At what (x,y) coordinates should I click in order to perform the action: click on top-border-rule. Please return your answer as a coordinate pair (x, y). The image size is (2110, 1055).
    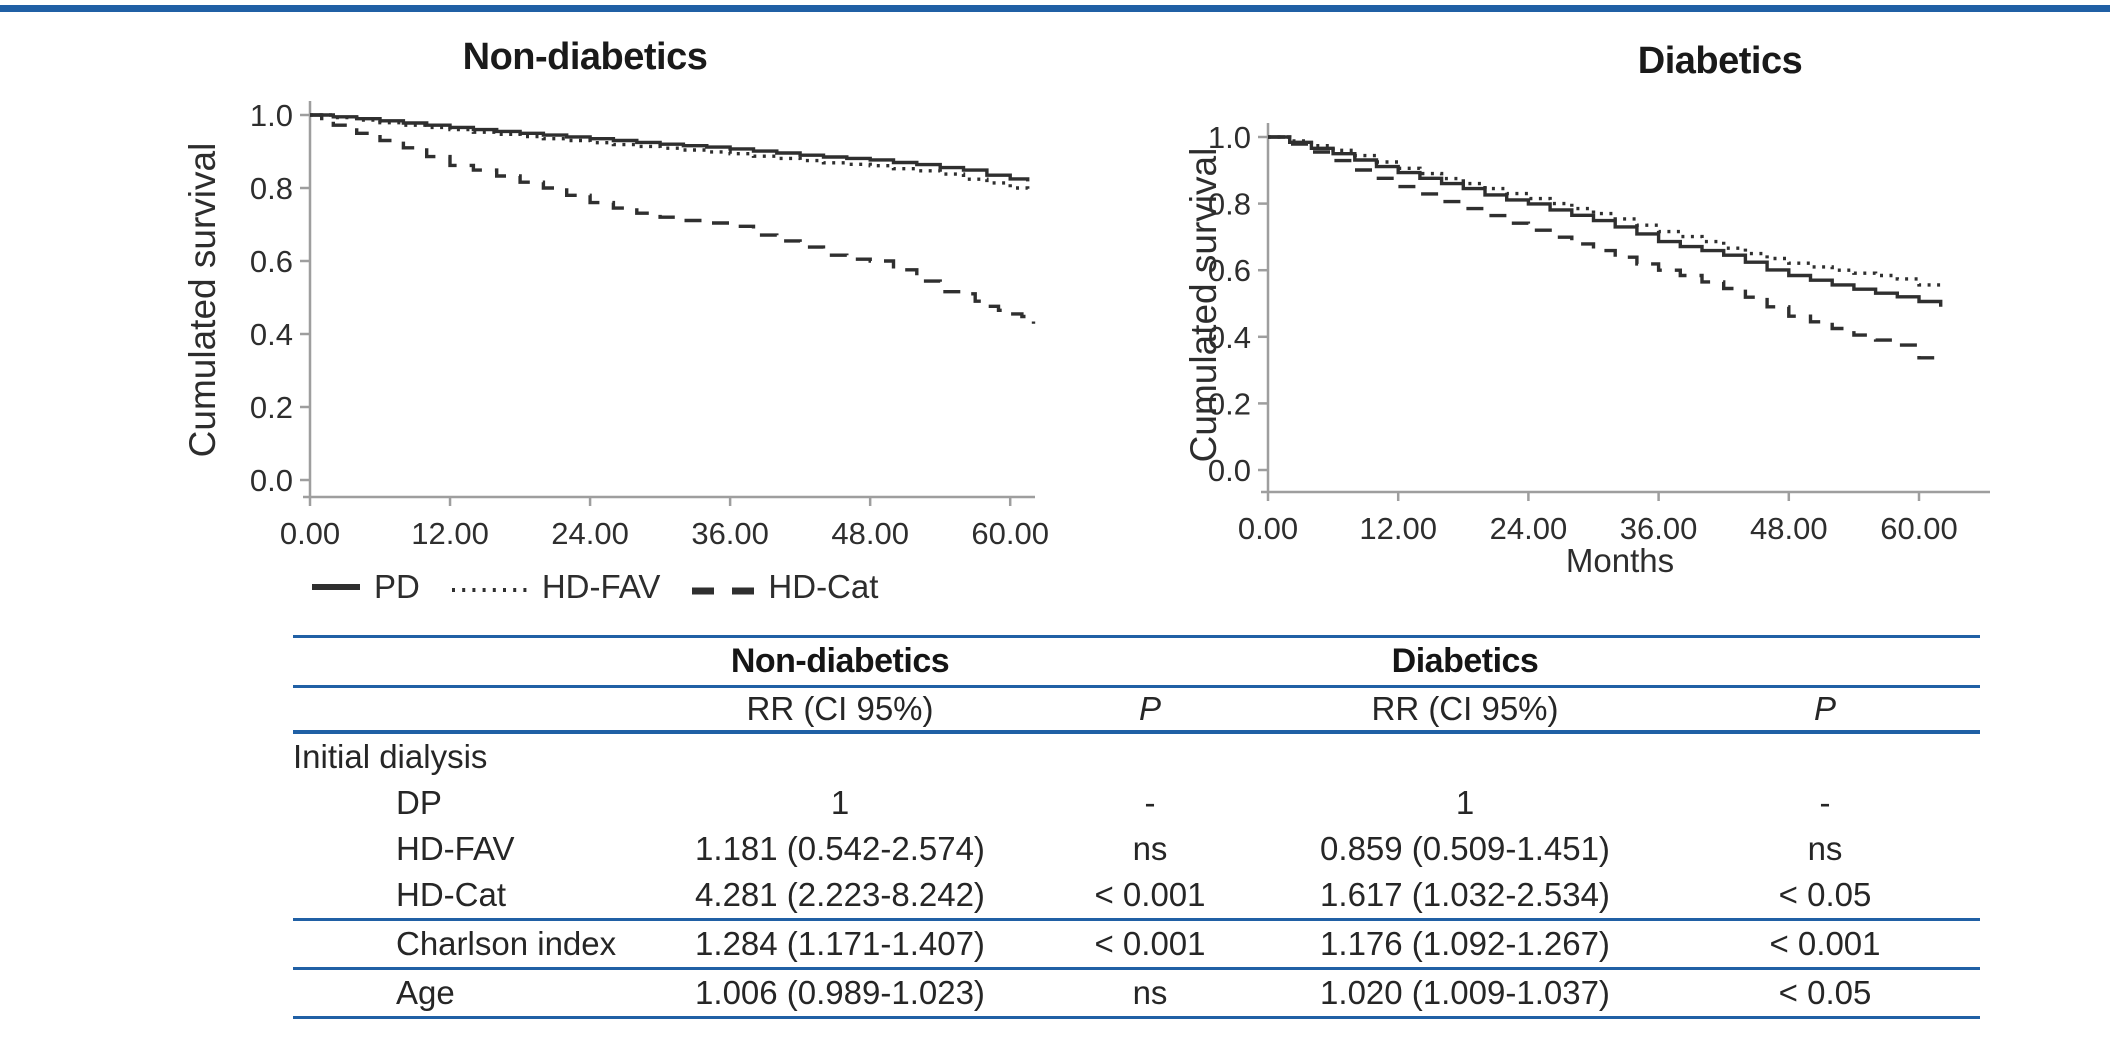
    Looking at the image, I should click on (1055, 8).